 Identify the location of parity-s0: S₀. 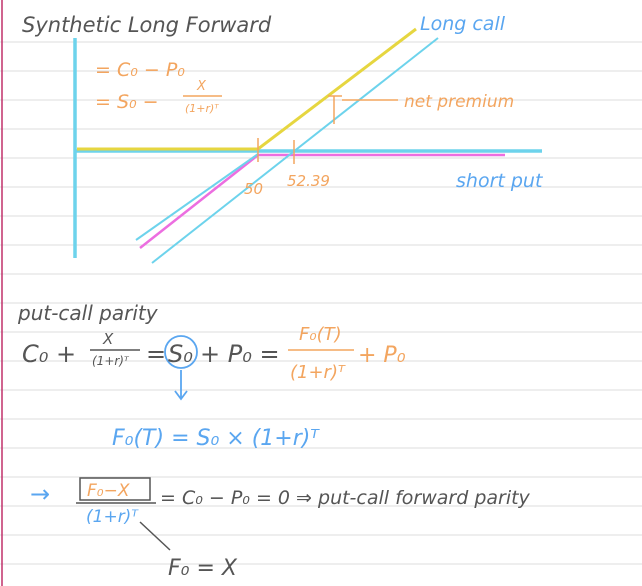
(180, 354).